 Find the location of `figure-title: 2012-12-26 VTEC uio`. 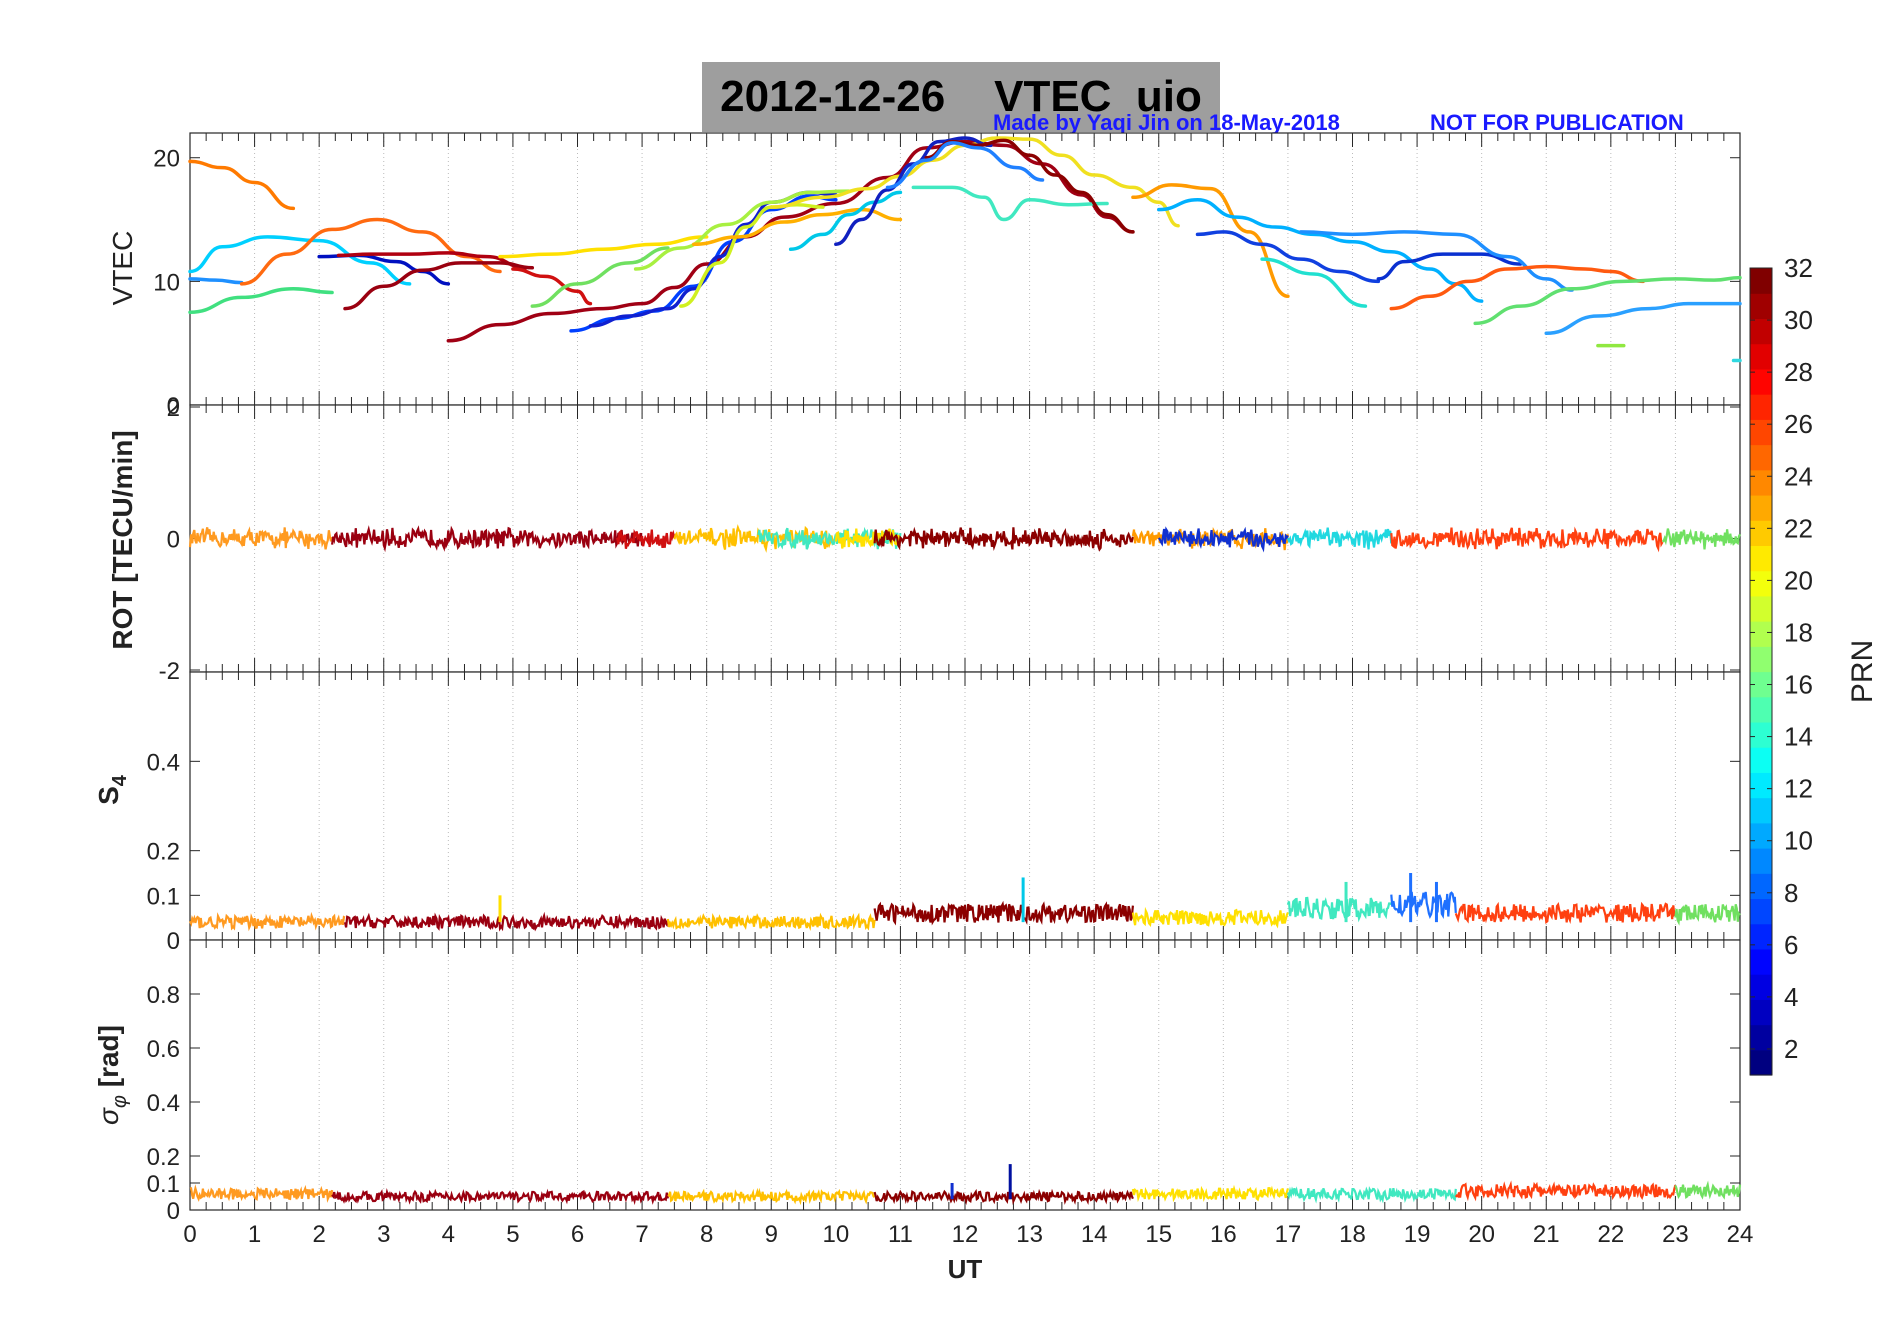

figure-title: 2012-12-26 VTEC uio is located at coordinates (961, 96).